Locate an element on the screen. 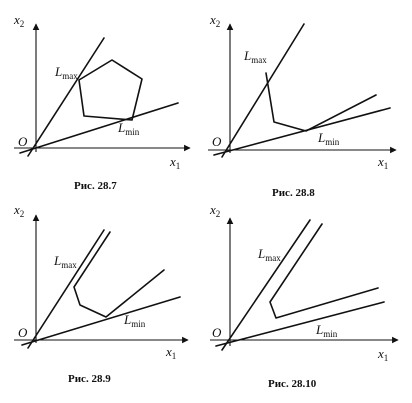 This screenshot has height=403, width=412. figure-caption: Рис. 28.10 is located at coordinates (292, 384).